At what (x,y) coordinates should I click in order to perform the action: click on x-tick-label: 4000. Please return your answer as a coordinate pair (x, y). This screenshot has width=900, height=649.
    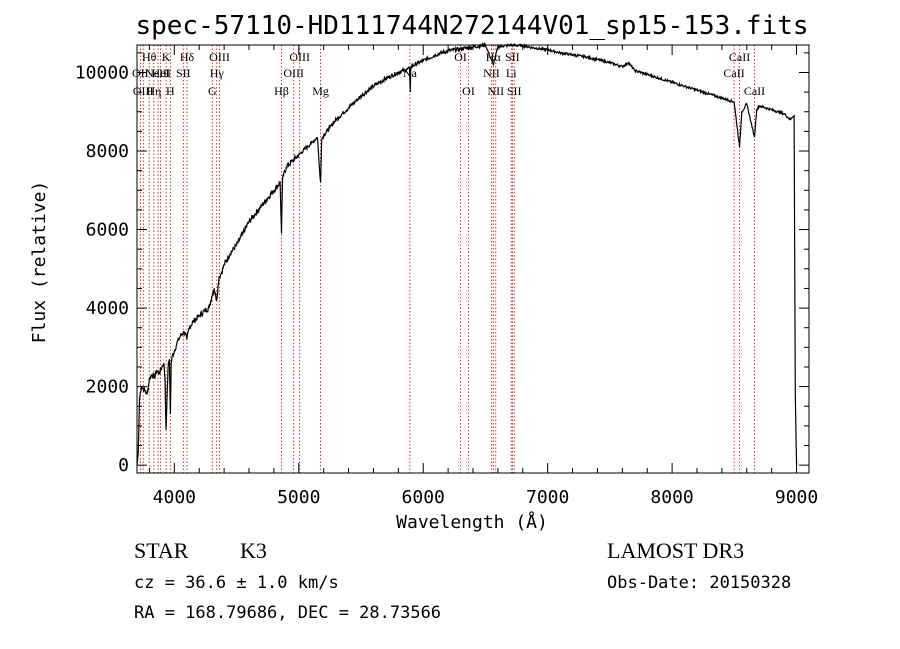
    Looking at the image, I should click on (174, 497).